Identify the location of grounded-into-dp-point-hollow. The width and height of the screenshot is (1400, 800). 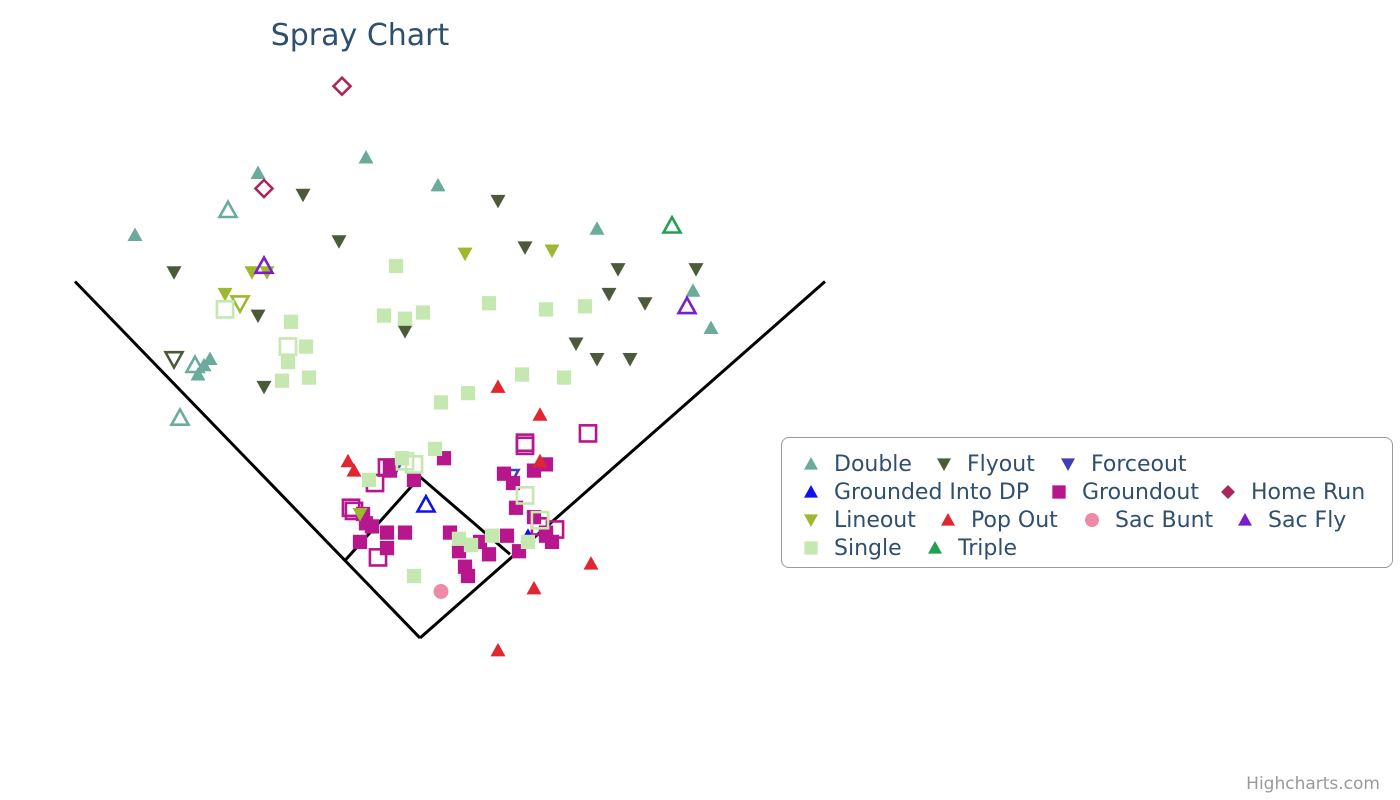
(426, 503).